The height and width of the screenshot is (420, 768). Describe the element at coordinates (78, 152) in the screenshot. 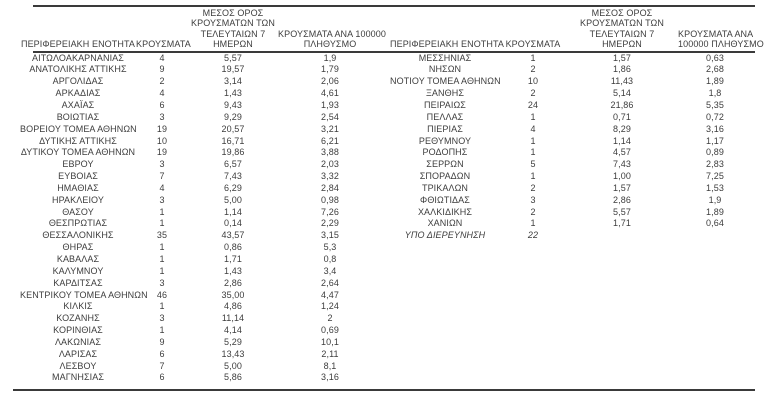

I see `cell-region: ΔΥΤΙΚΟΥ ΤΟΜΕΑ ΑΘΗΝΩΝ` at that location.